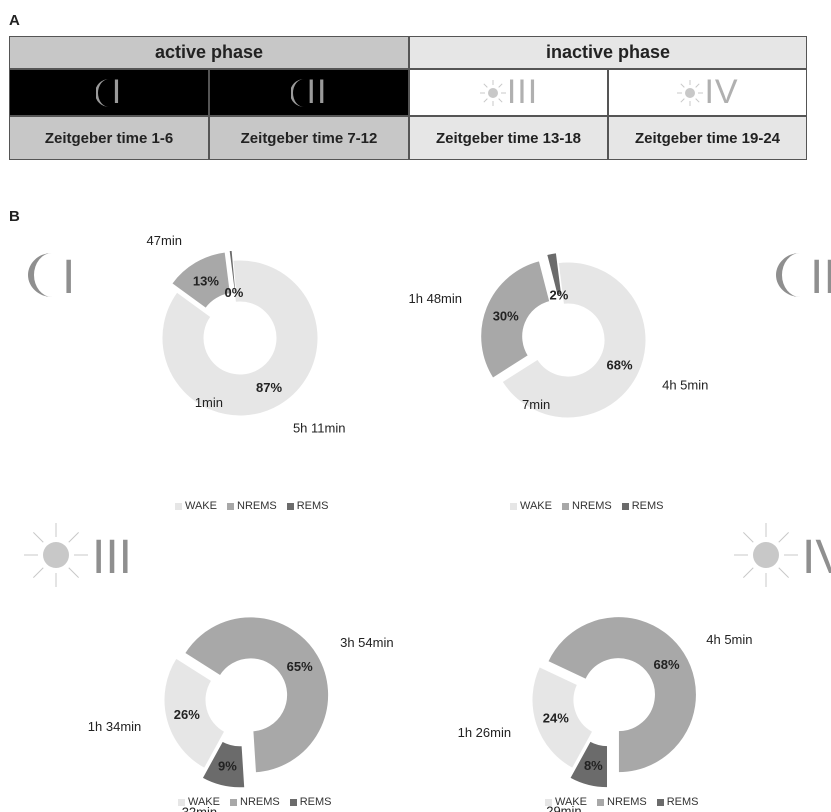  I want to click on quarter-row: I II III IV, so click(408, 92).